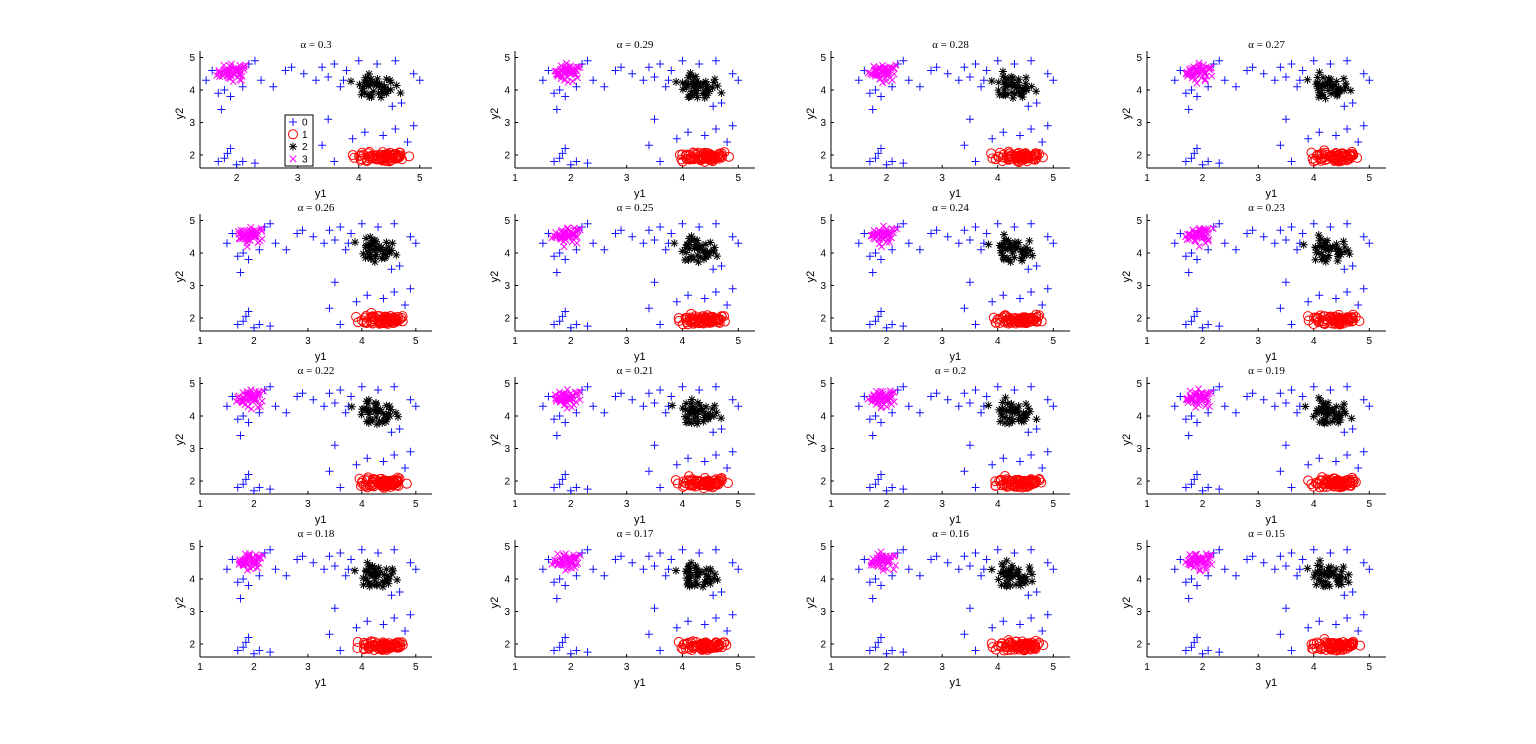  I want to click on y-tick-label: 2, so click(192, 156).